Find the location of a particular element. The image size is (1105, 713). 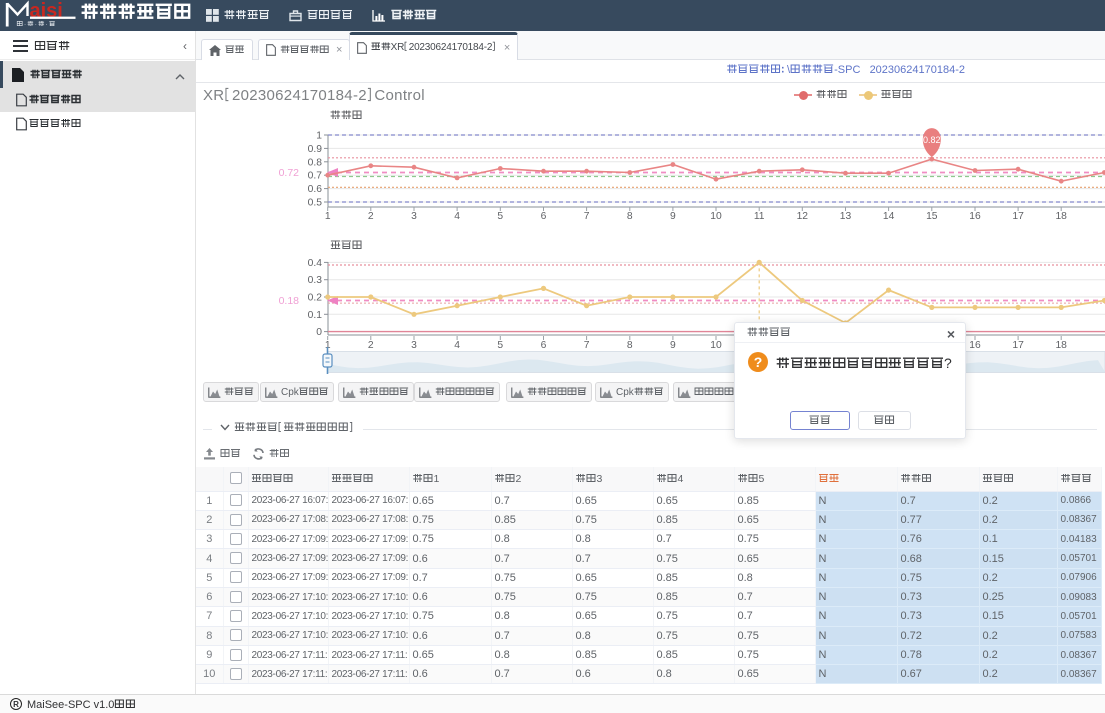

svg-text: 14 is located at coordinates (889, 216).